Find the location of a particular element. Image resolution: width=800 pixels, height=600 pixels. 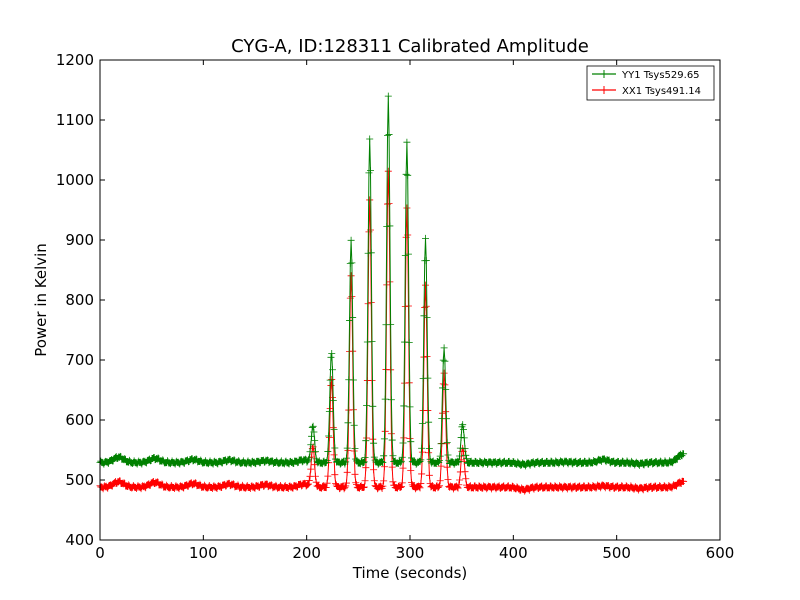

legend-marker-yy1 is located at coordinates (604, 74).